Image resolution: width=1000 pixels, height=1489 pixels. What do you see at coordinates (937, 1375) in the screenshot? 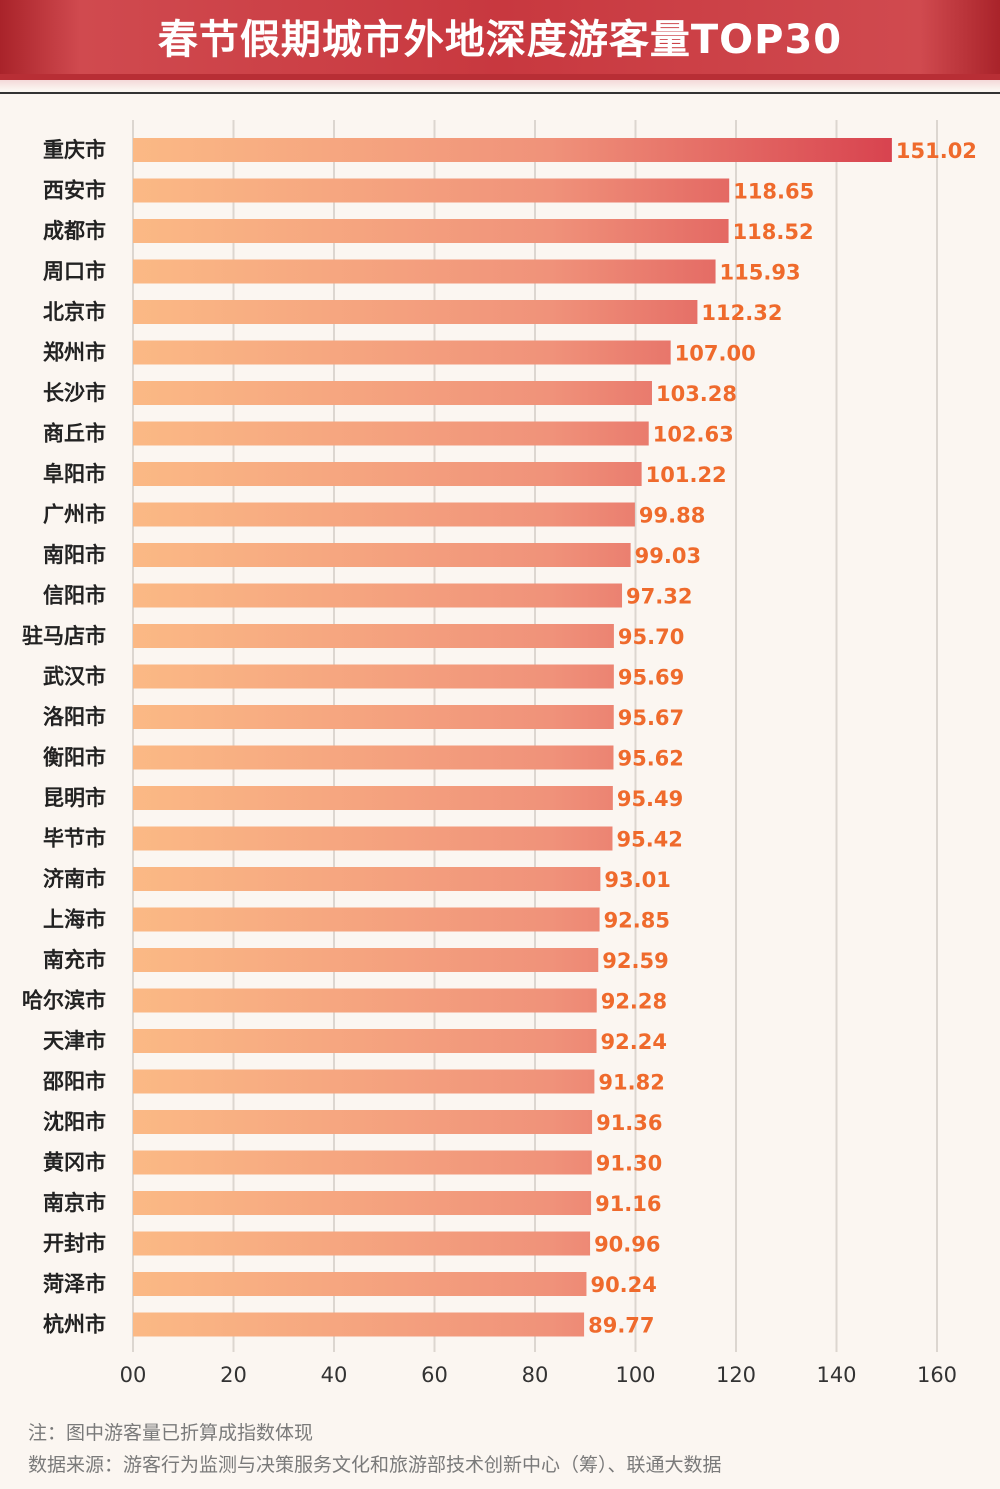
I see `x-tick-label: 160` at bounding box center [937, 1375].